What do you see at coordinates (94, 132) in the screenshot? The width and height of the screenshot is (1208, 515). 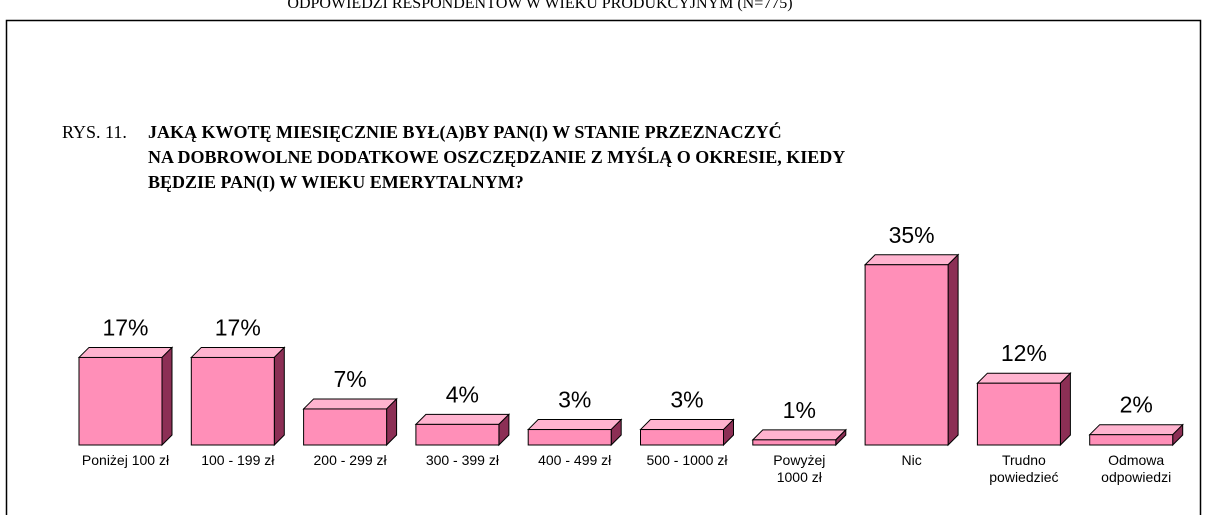 I see `figure-label: RYS. 11.` at bounding box center [94, 132].